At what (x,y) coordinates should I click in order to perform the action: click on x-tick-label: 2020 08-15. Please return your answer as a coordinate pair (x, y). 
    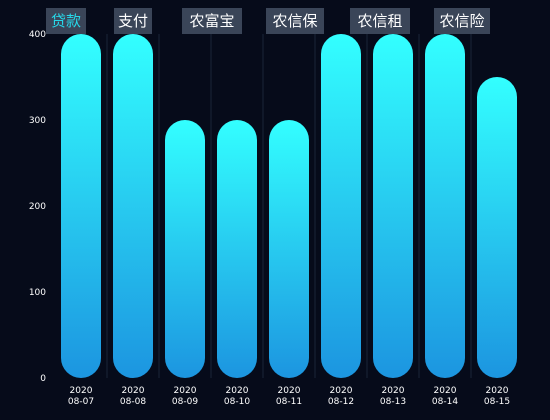
    Looking at the image, I should click on (497, 396).